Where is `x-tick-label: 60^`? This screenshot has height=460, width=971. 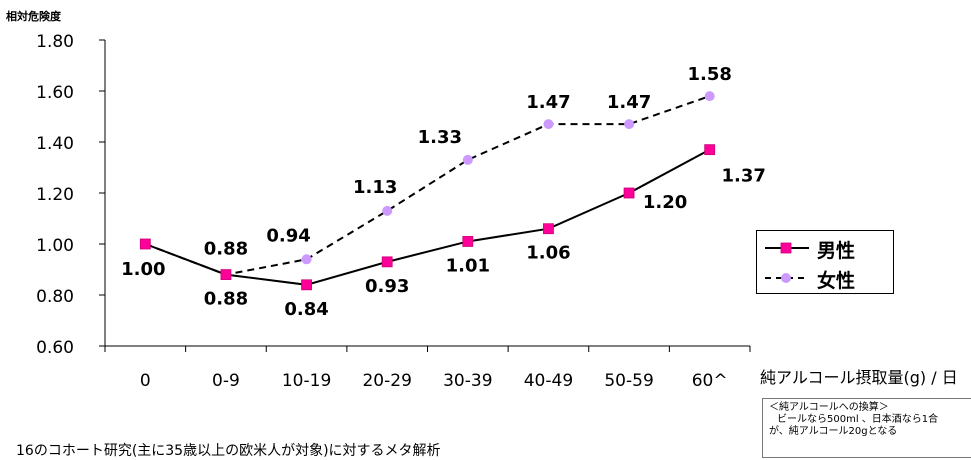
x-tick-label: 60^ is located at coordinates (710, 381).